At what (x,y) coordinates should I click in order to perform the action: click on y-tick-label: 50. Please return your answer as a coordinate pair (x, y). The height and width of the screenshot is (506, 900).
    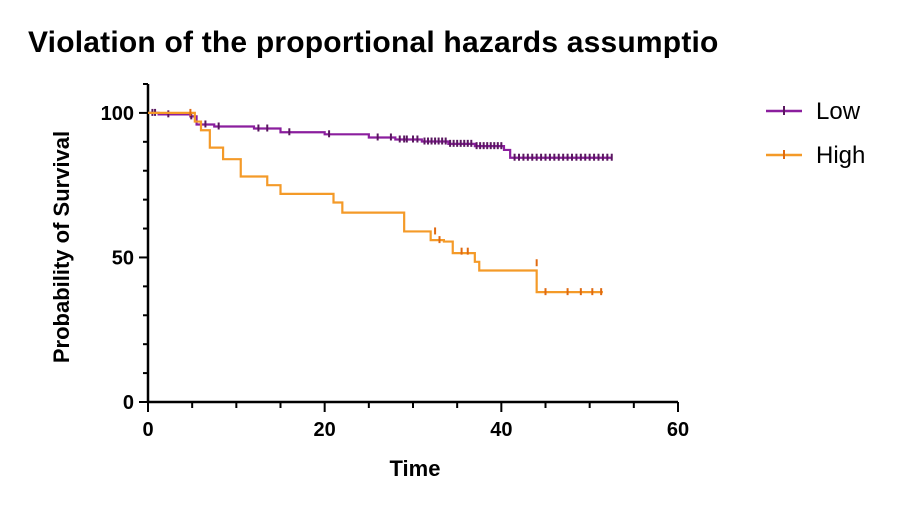
    Looking at the image, I should click on (123, 258).